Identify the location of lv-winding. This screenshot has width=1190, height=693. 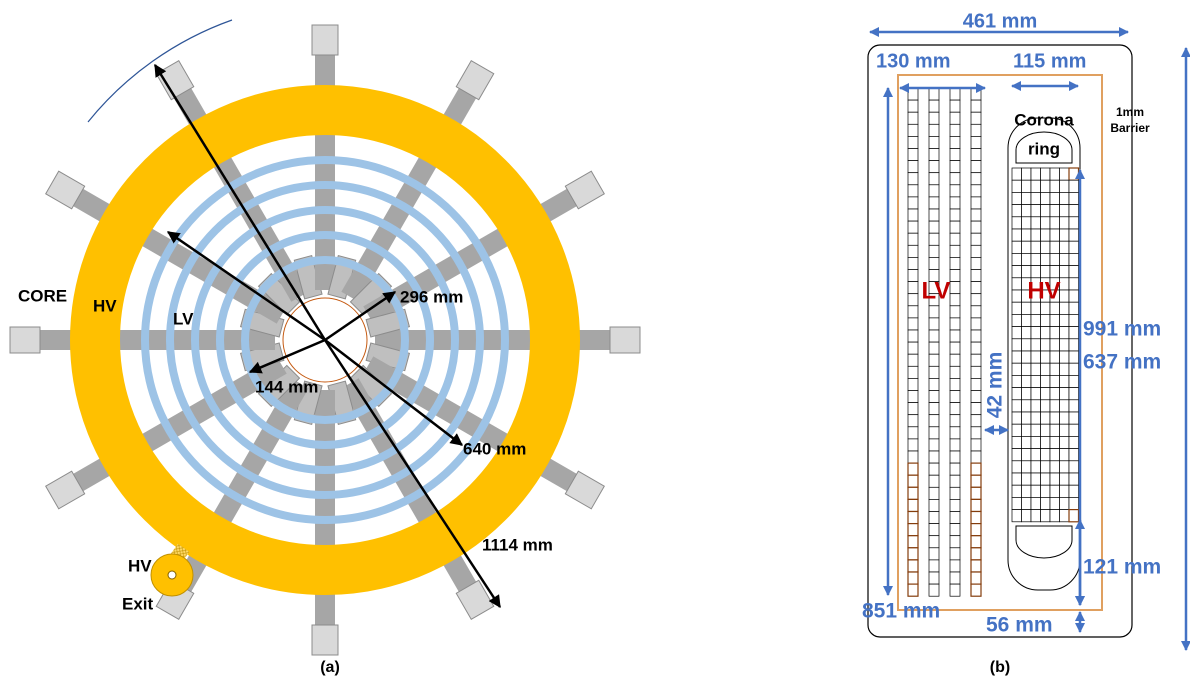
(325, 340).